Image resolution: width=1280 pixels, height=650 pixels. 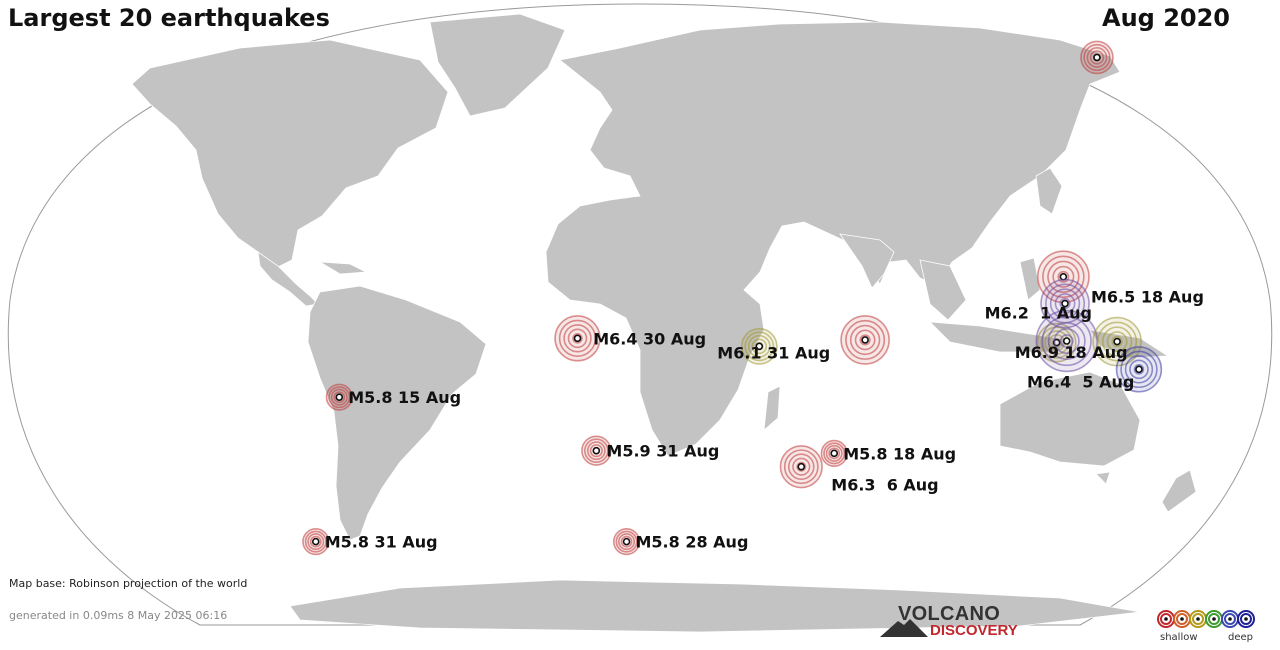 What do you see at coordinates (169, 18) in the screenshot?
I see `map-title: Largest 20 earthquakes` at bounding box center [169, 18].